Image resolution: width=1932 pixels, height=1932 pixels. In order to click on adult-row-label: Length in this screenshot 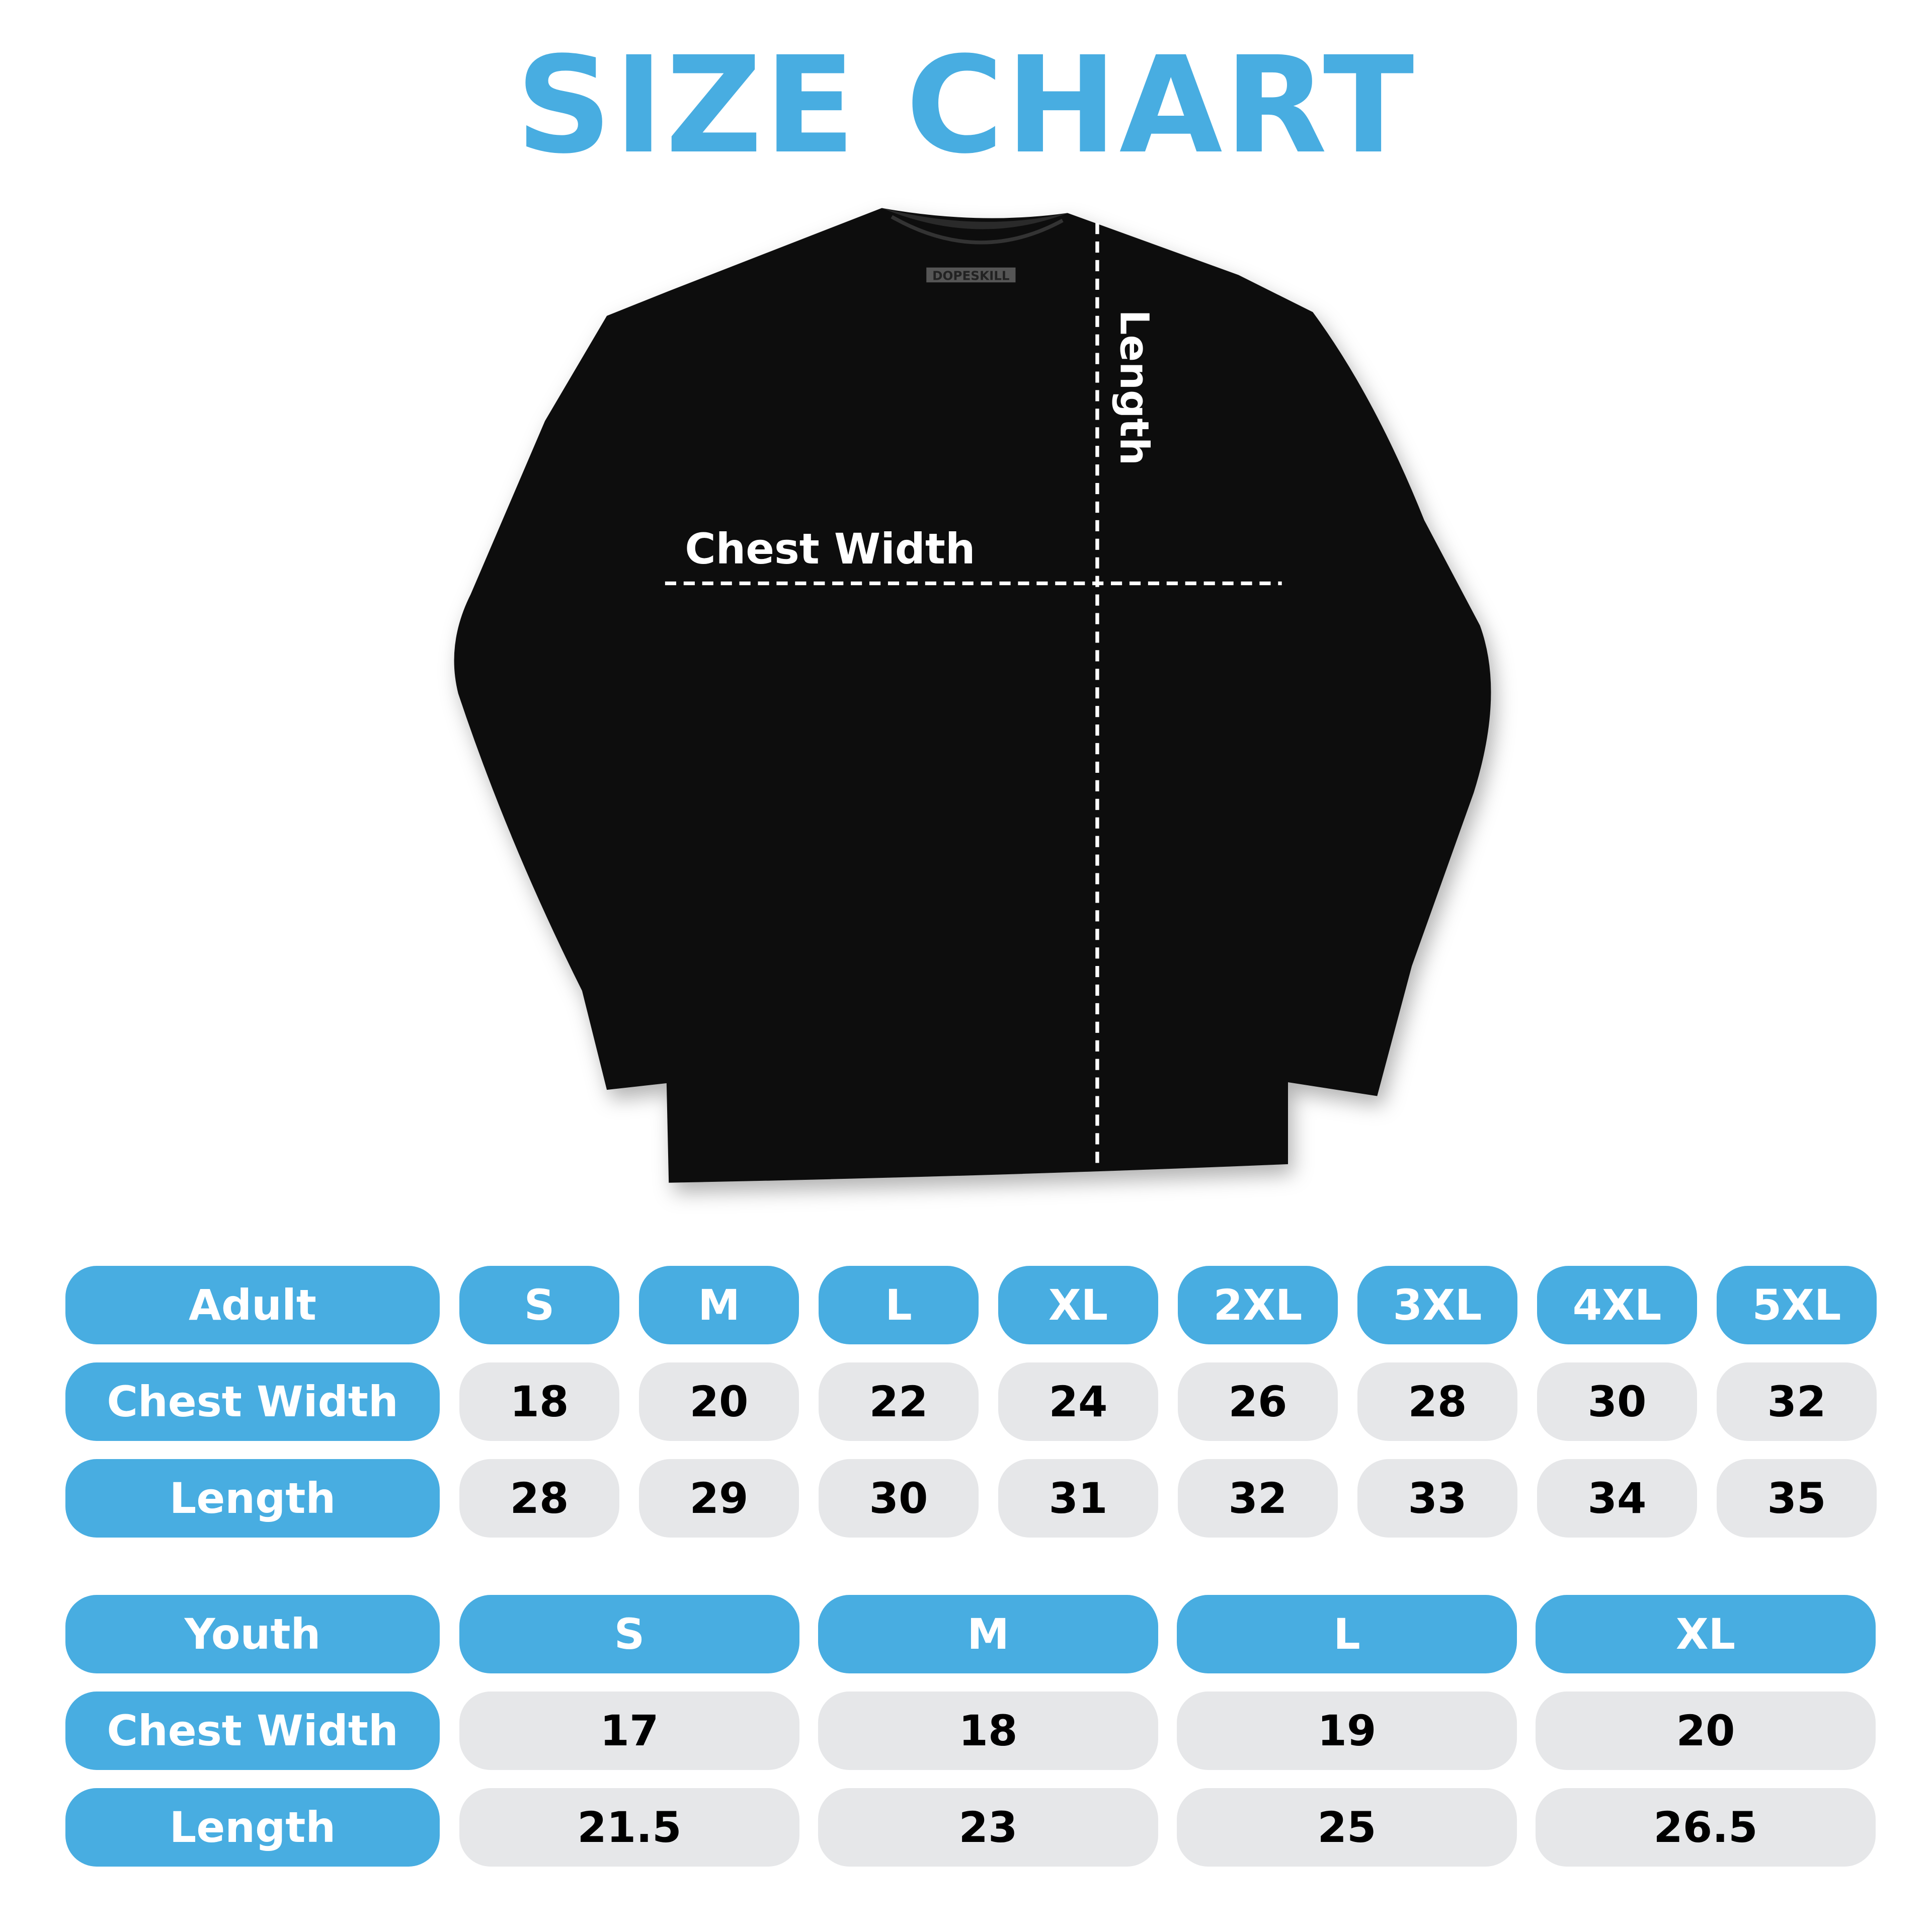, I will do `click(253, 1499)`.